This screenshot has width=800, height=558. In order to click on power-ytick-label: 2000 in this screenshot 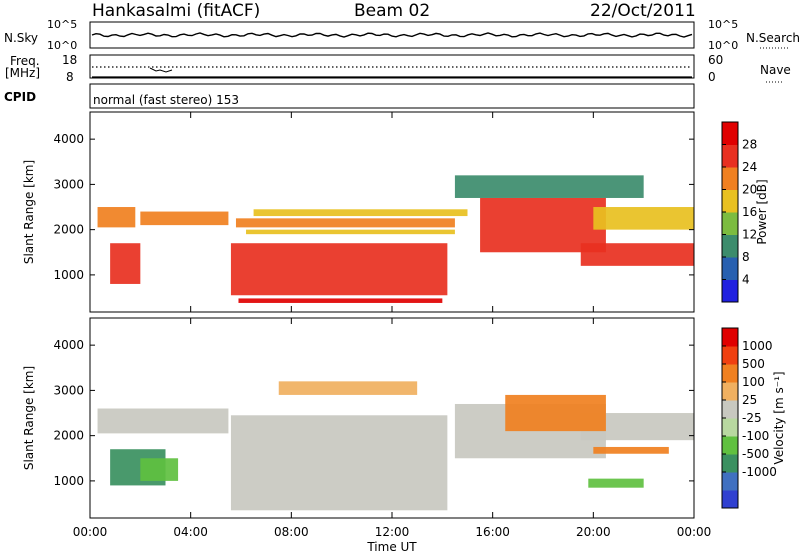, I will do `click(68, 230)`.